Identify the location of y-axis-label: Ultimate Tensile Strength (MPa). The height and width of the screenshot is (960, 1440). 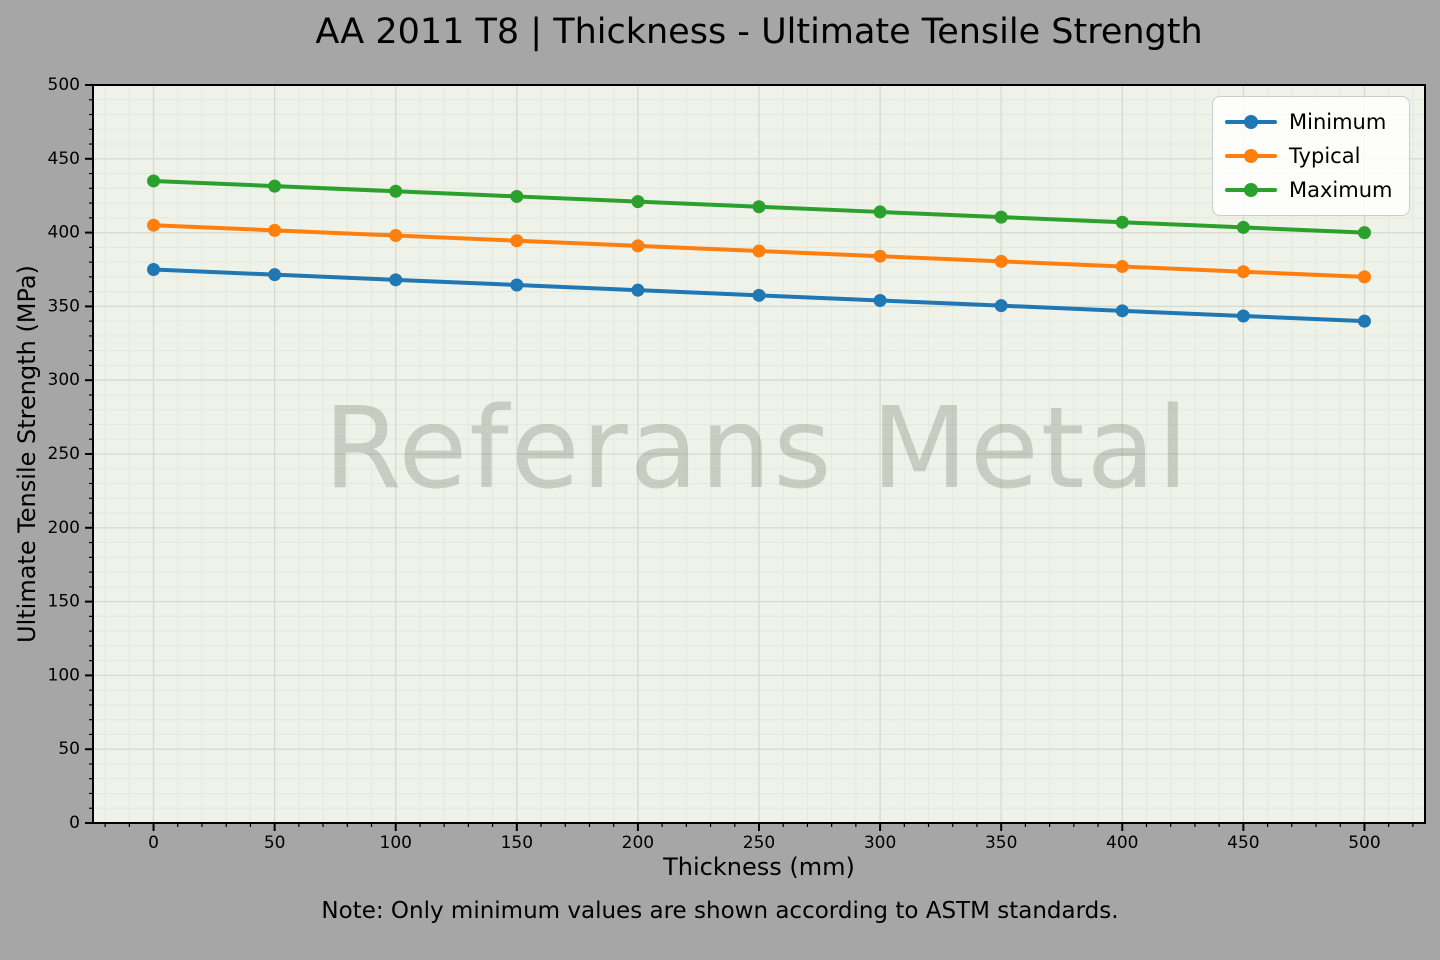
(27, 454).